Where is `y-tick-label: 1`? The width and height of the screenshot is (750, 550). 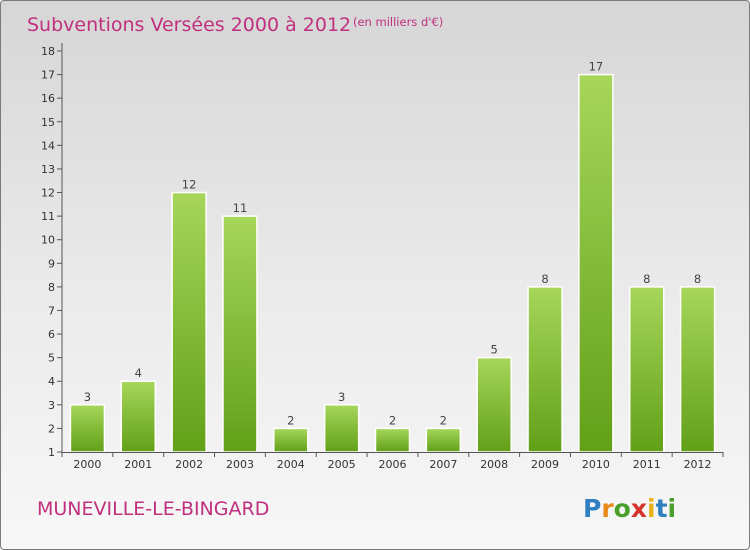 y-tick-label: 1 is located at coordinates (51, 452).